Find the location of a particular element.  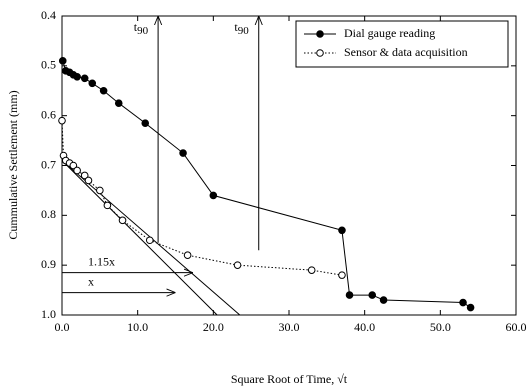

x-axis-label: Square Root of Time, √t is located at coordinates (289, 379).